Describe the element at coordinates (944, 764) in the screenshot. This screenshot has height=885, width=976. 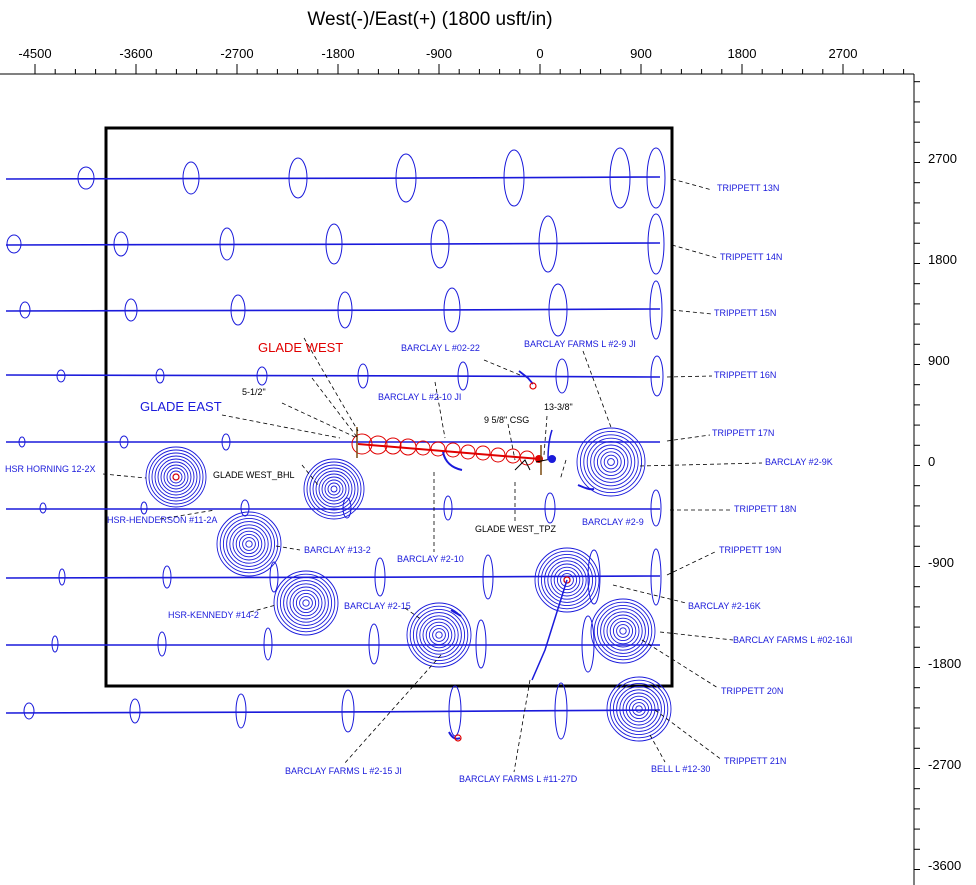
I see `y-tick-label: -2700` at that location.